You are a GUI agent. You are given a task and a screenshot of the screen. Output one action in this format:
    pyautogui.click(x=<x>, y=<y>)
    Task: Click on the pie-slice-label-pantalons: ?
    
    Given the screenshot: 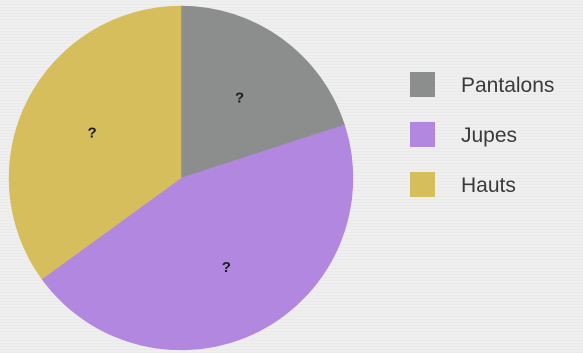 What is the action you would take?
    pyautogui.click(x=239, y=97)
    